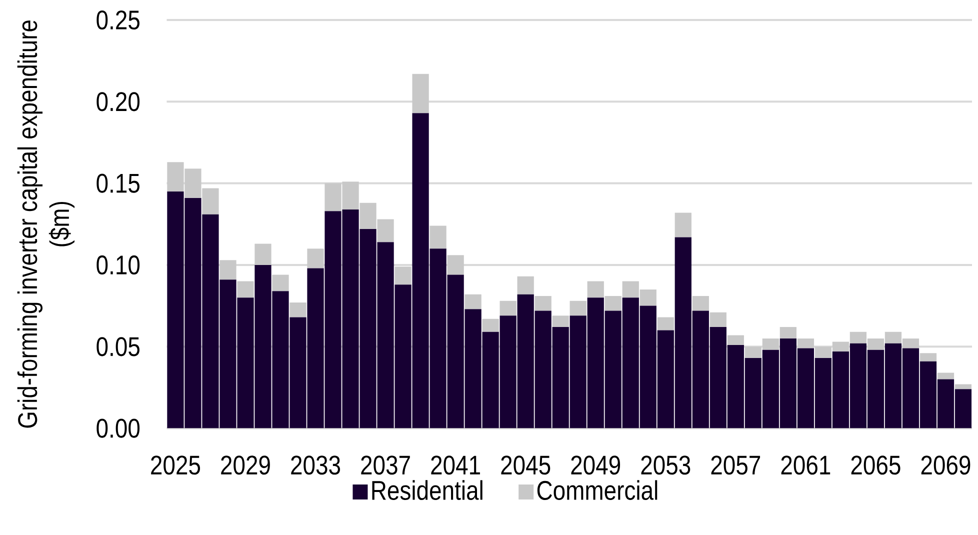 The height and width of the screenshot is (535, 978). Describe the element at coordinates (875, 465) in the screenshot. I see `x-tick-label: 2065` at that location.